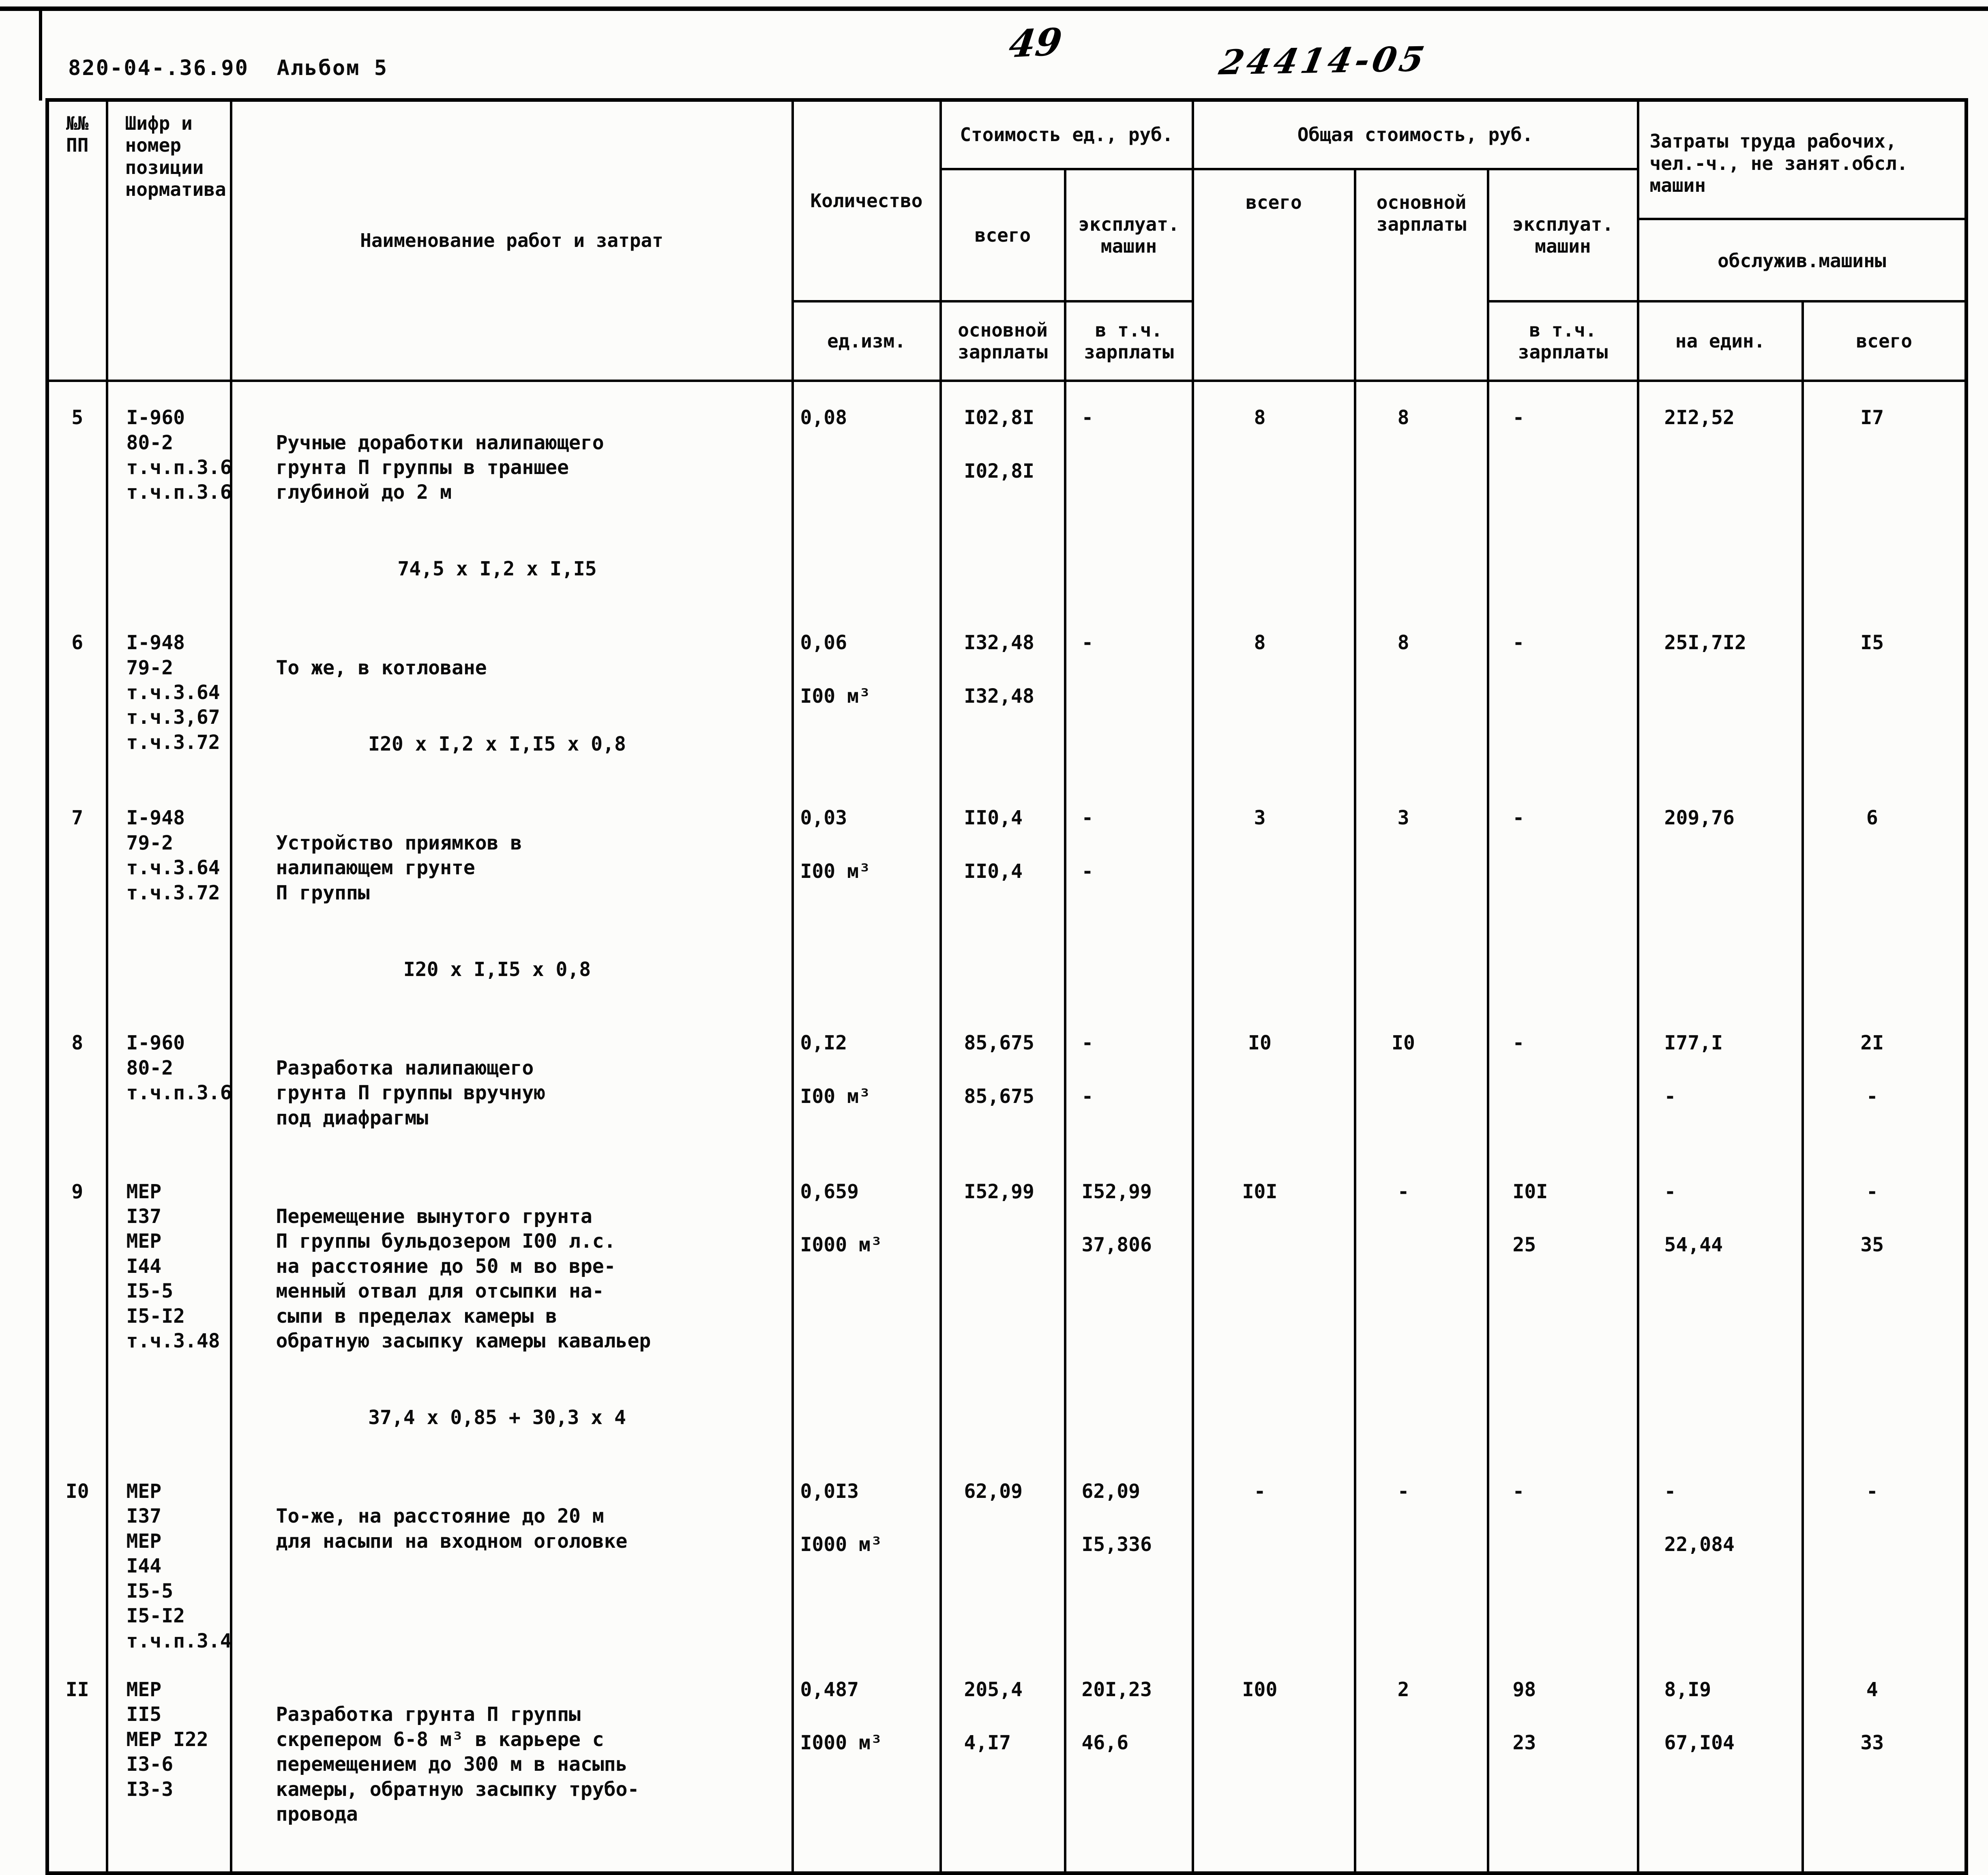 This screenshot has width=1988, height=1875. What do you see at coordinates (1129, 494) in the screenshot?
I see `row-unit-cost-machines: -` at bounding box center [1129, 494].